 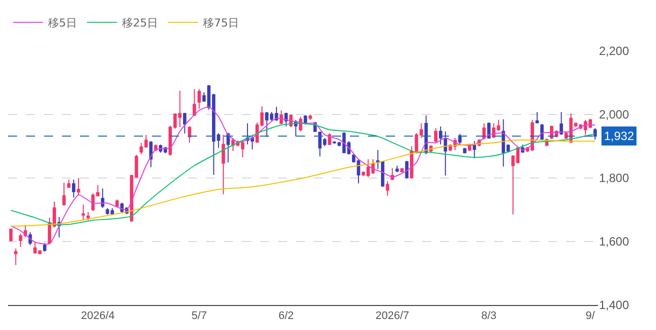 I want to click on x-tick-label: 6/2, so click(x=286, y=316).